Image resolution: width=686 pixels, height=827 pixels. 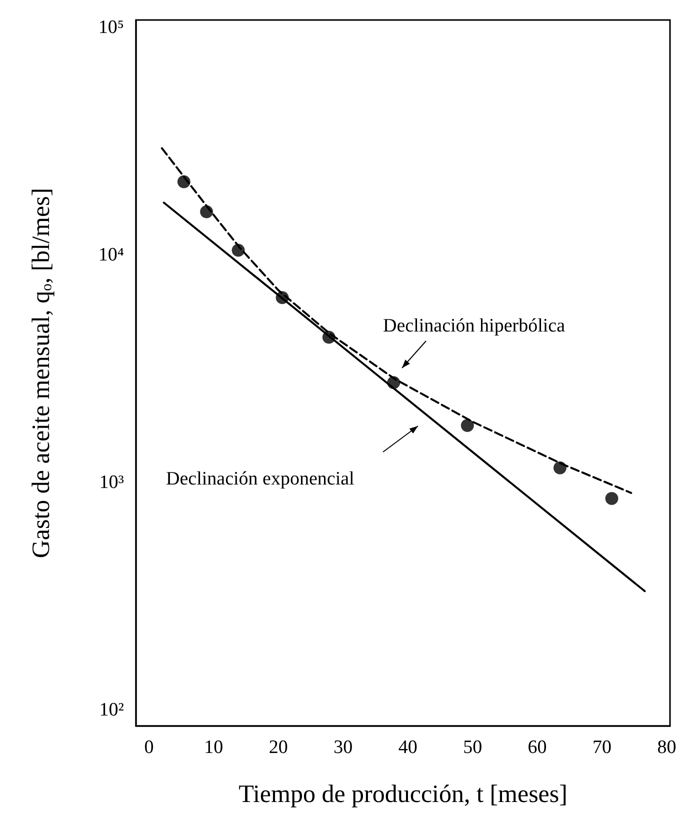 What do you see at coordinates (214, 747) in the screenshot?
I see `x-tick-label: 10` at bounding box center [214, 747].